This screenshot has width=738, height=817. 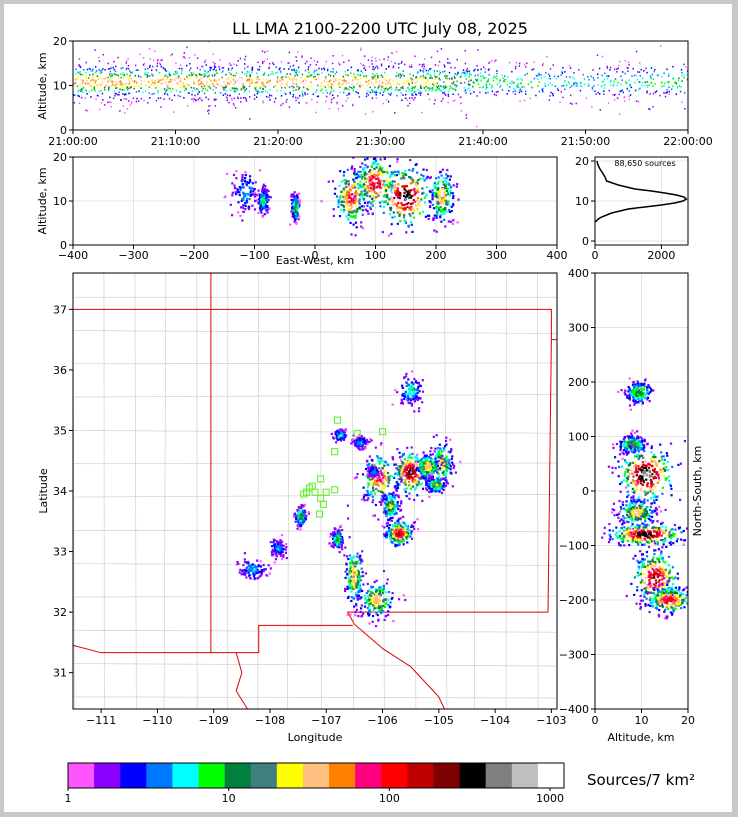 I want to click on x-tick-label: 200, so click(x=436, y=255).